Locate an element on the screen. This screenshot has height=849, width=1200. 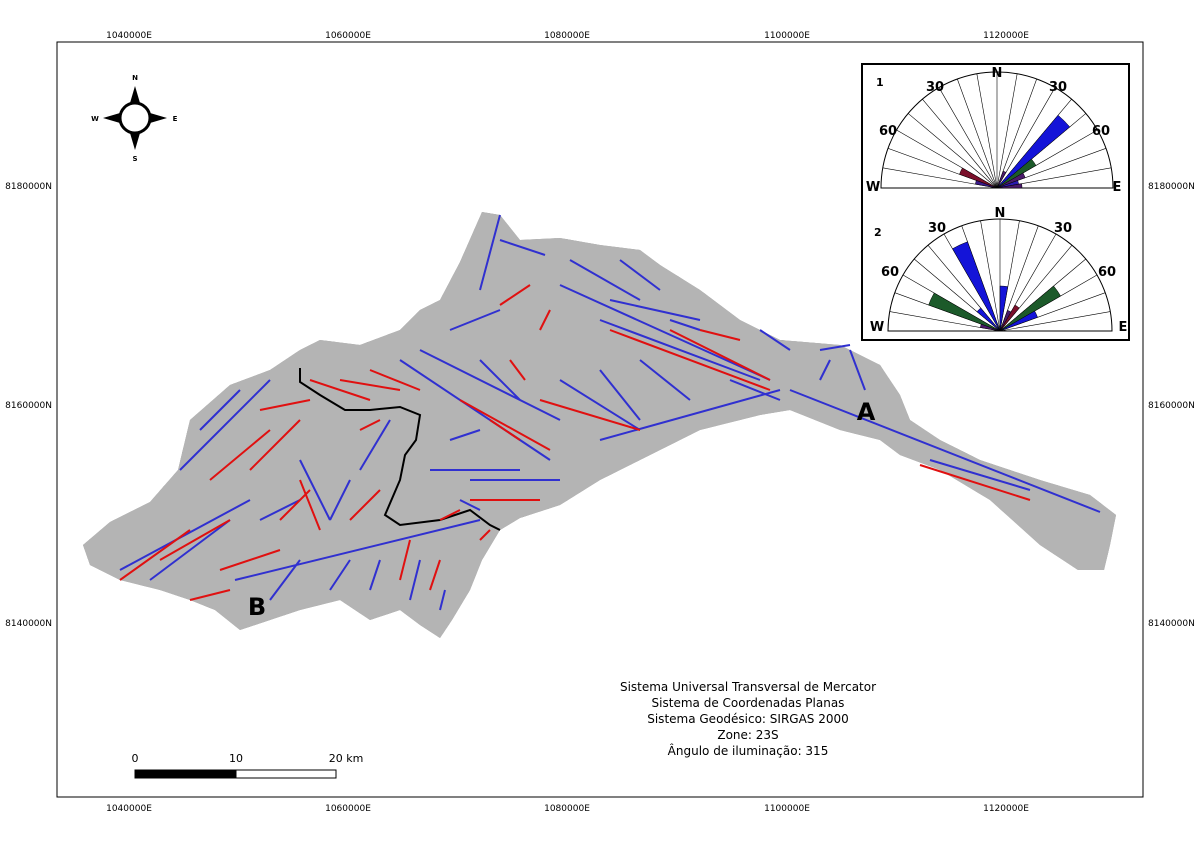
sub-basin-boundary is located at coordinates (400, 449).